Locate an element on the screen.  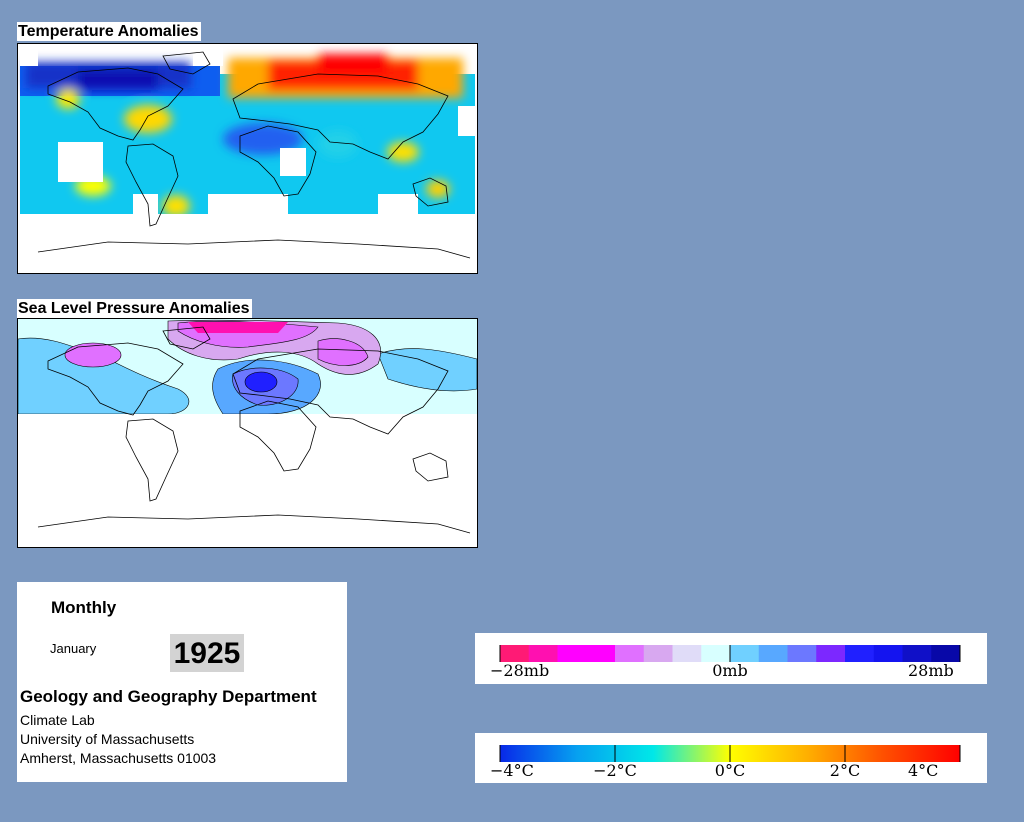
pressure-colorbar is located at coordinates (730, 653).